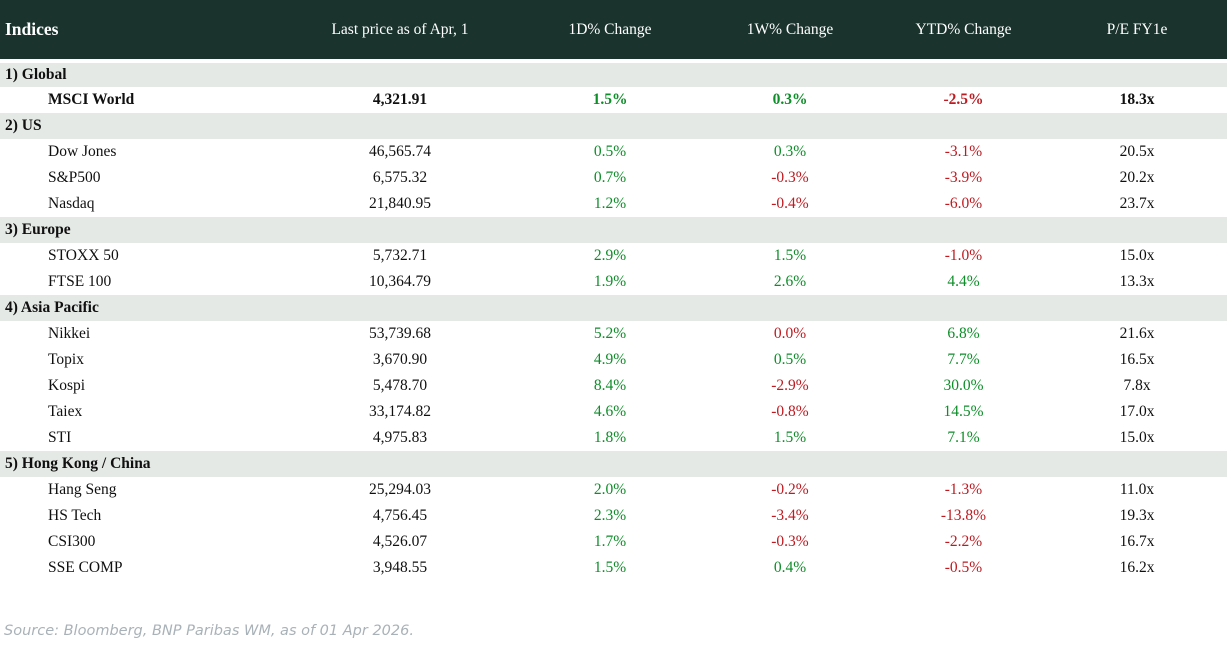 The height and width of the screenshot is (658, 1227). I want to click on pe-cell: 21.6x, so click(1137, 333).